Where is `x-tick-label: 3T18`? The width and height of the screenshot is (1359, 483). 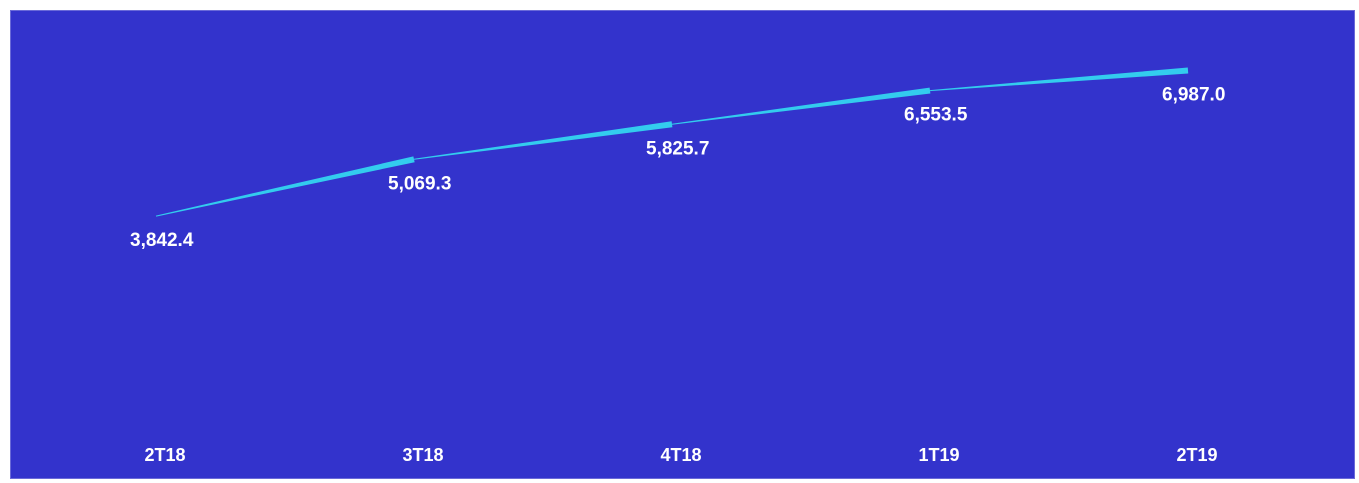
x-tick-label: 3T18 is located at coordinates (422, 455).